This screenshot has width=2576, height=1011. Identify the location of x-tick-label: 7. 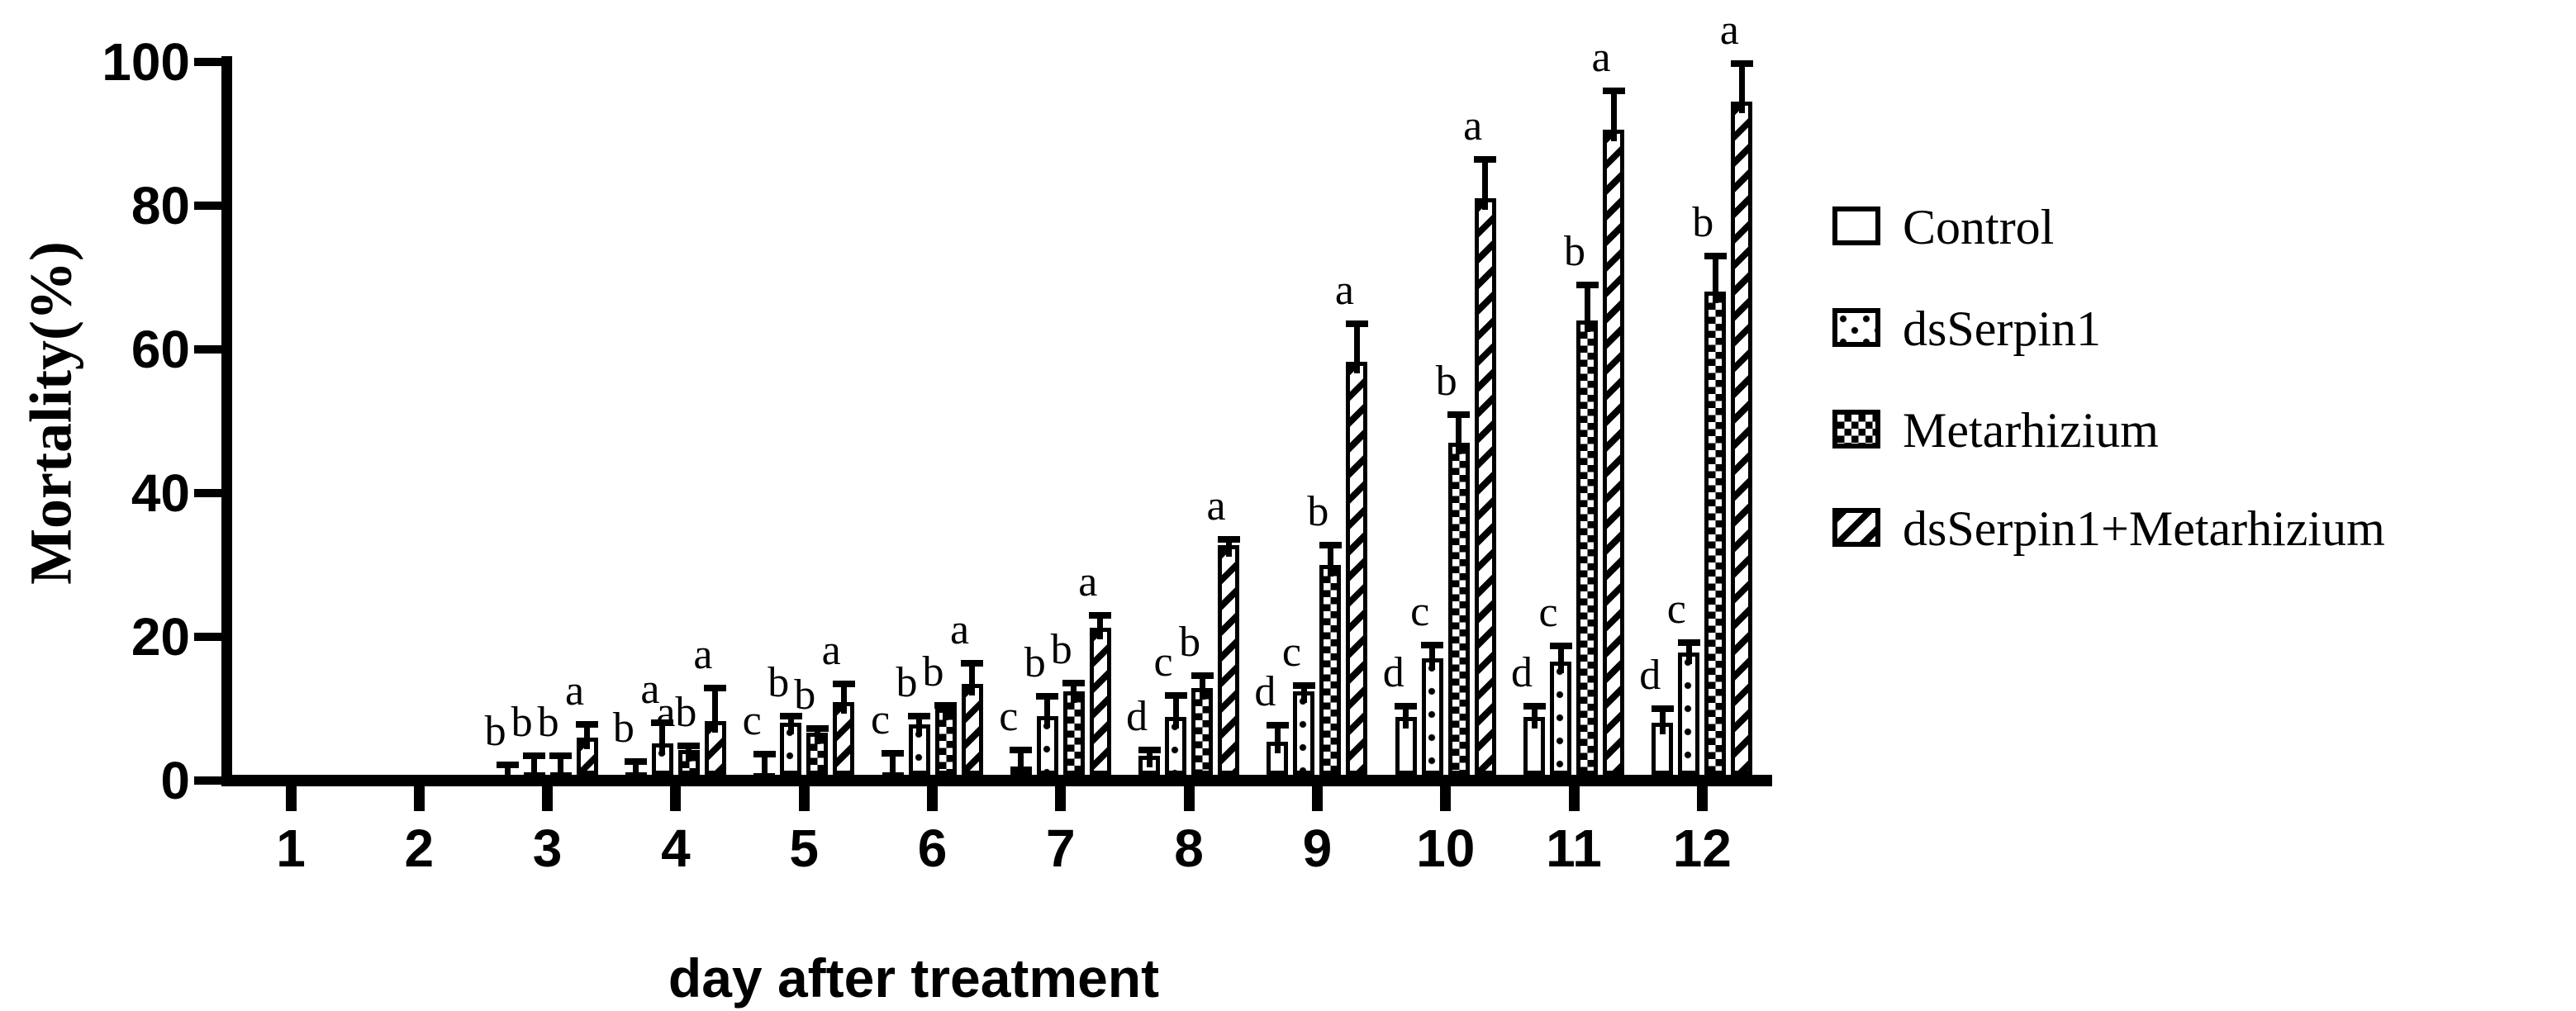
(1061, 848).